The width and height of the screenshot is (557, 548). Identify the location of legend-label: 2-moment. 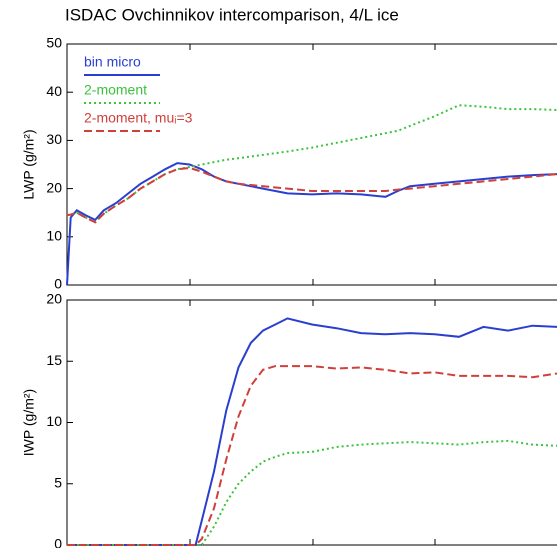
(115, 90).